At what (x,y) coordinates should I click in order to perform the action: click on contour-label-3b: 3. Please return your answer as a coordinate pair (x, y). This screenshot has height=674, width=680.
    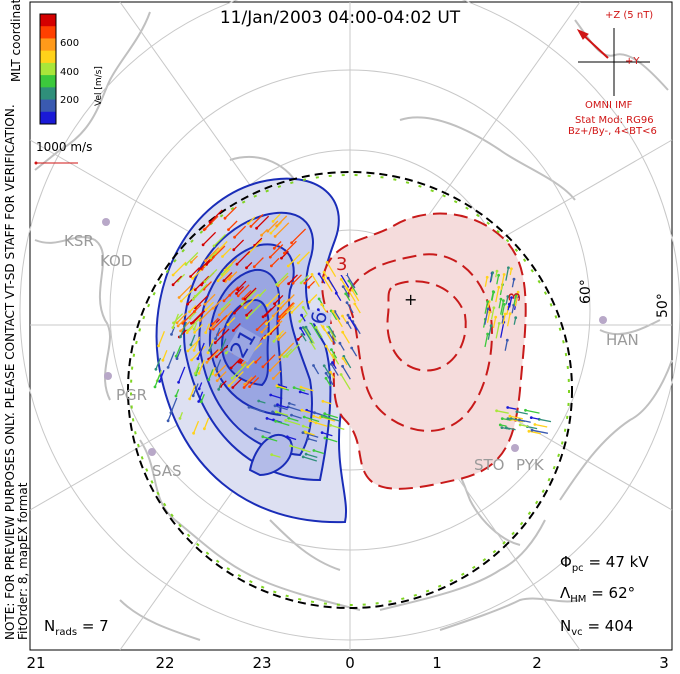
    Looking at the image, I should click on (514, 296).